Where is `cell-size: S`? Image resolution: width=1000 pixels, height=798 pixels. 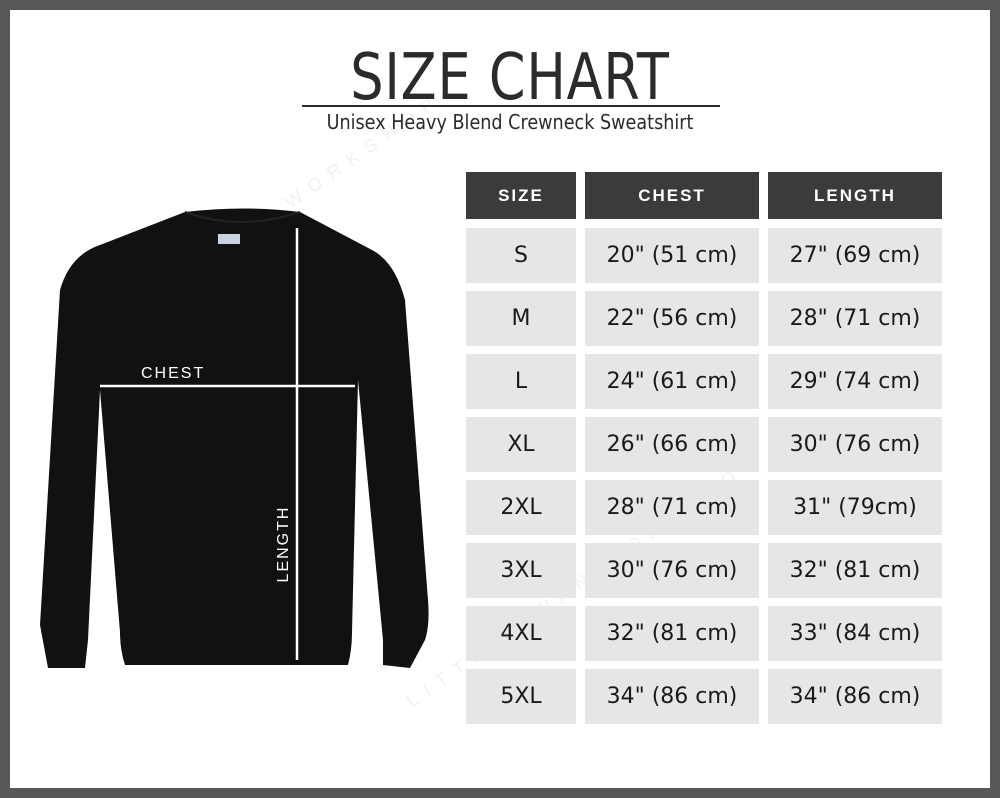
cell-size: S is located at coordinates (521, 255).